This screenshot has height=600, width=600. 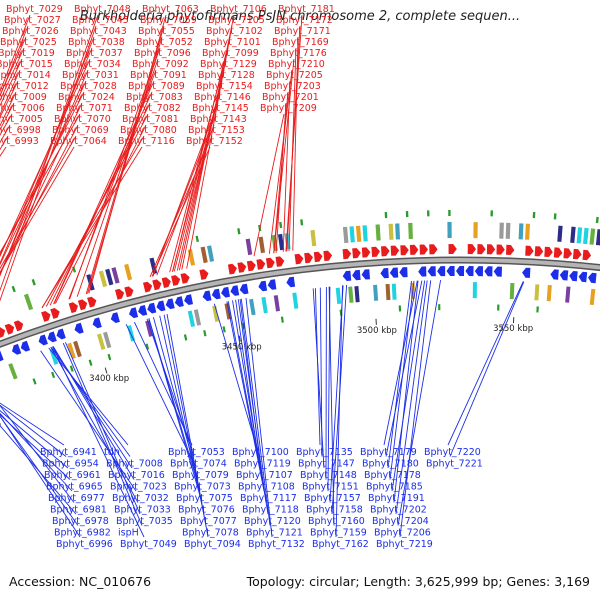 What do you see at coordinates (80, 130) in the screenshot?
I see `forward-gene-label: Bphyt_7069` at bounding box center [80, 130].